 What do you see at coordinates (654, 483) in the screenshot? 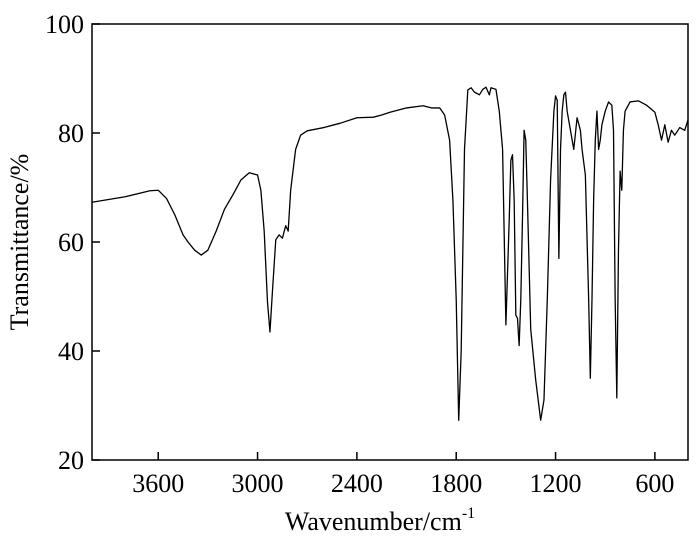
I see `x-tick-label: 600` at bounding box center [654, 483].